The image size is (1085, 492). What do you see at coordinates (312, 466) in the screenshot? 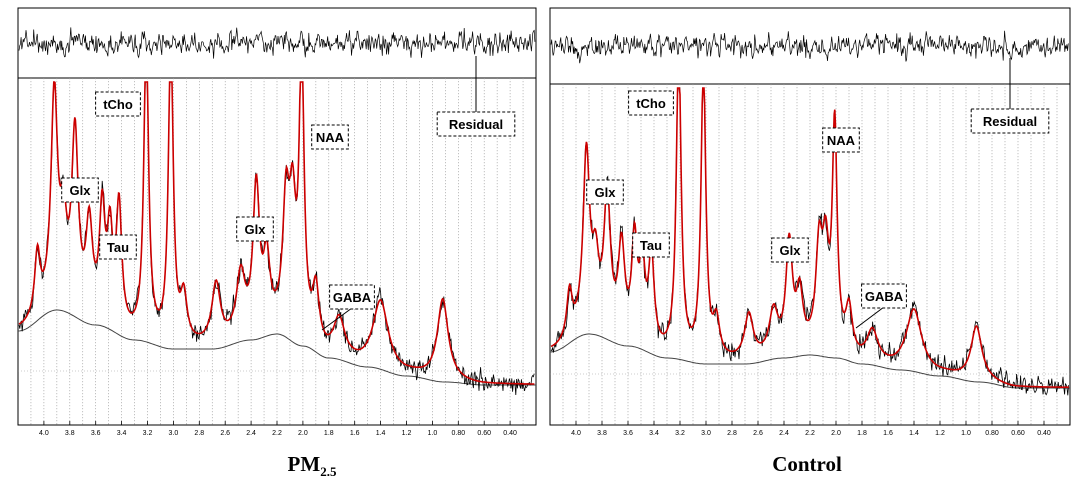
I see `panel-title-pm25: PM2.5` at bounding box center [312, 466].